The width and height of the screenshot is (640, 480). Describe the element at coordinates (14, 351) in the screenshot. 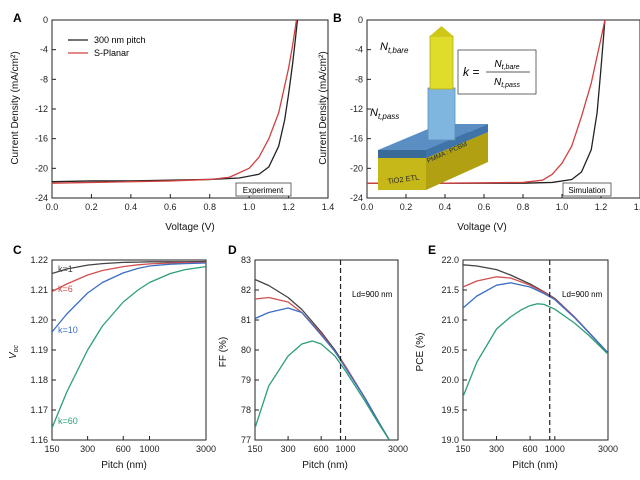

I see `panel-c-ylabel: Voc` at that location.